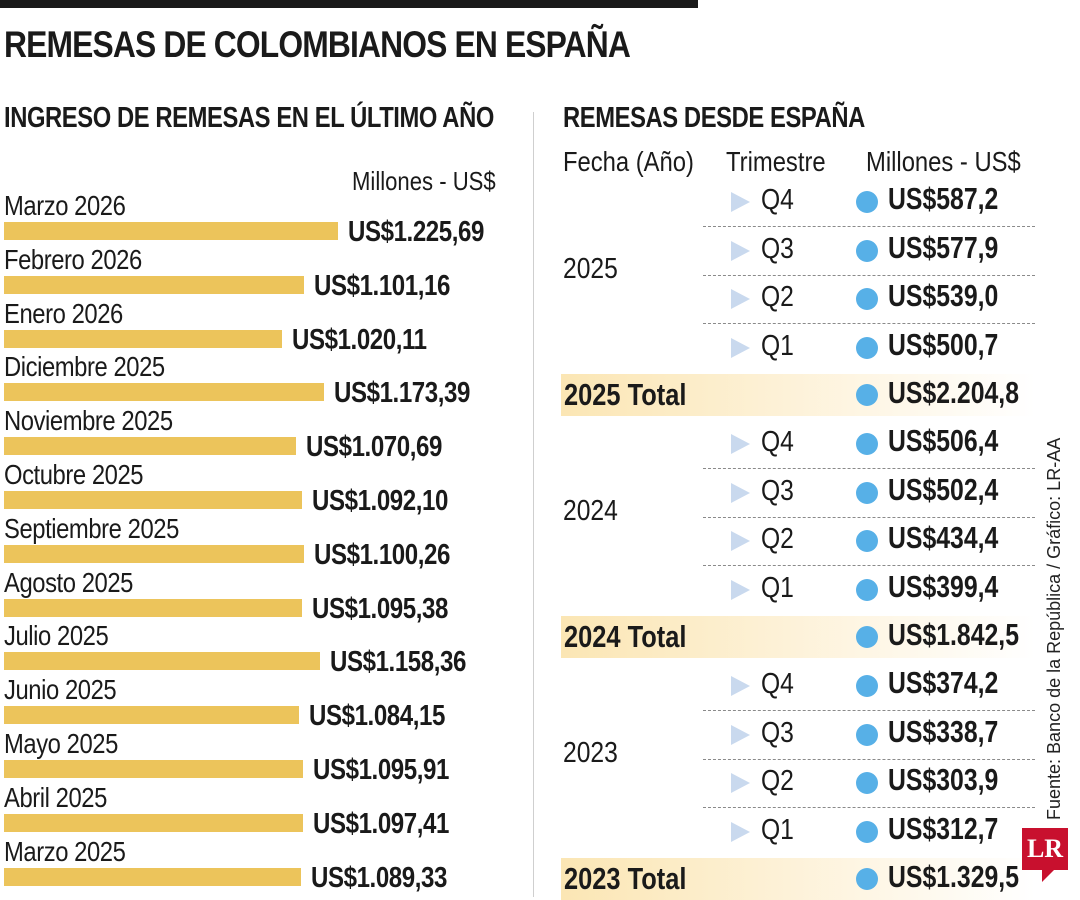  What do you see at coordinates (68, 582) in the screenshot?
I see `bar-category-label: Agosto 2025` at bounding box center [68, 582].